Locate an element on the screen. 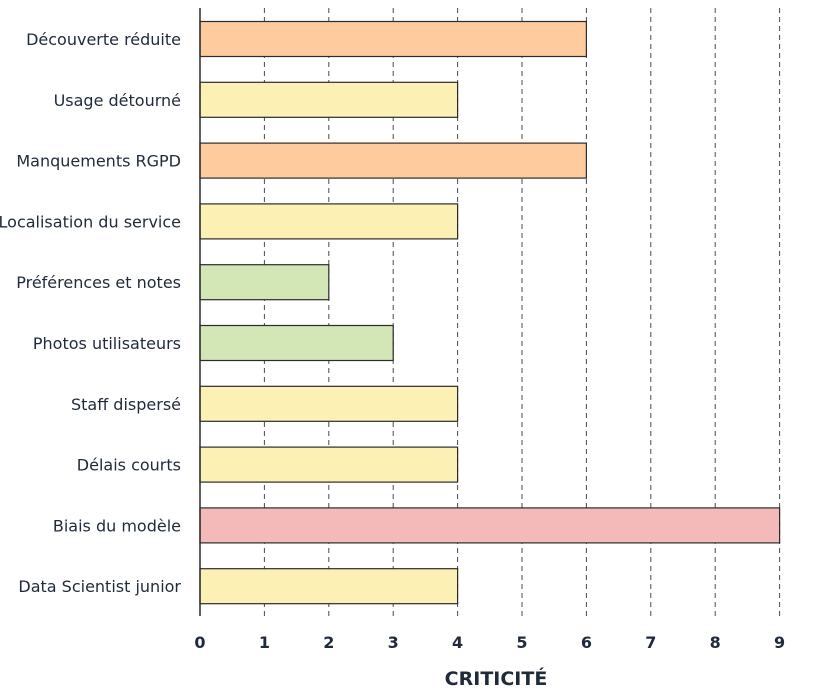 This screenshot has height=694, width=817. category-label: Biais du modèle is located at coordinates (117, 525).